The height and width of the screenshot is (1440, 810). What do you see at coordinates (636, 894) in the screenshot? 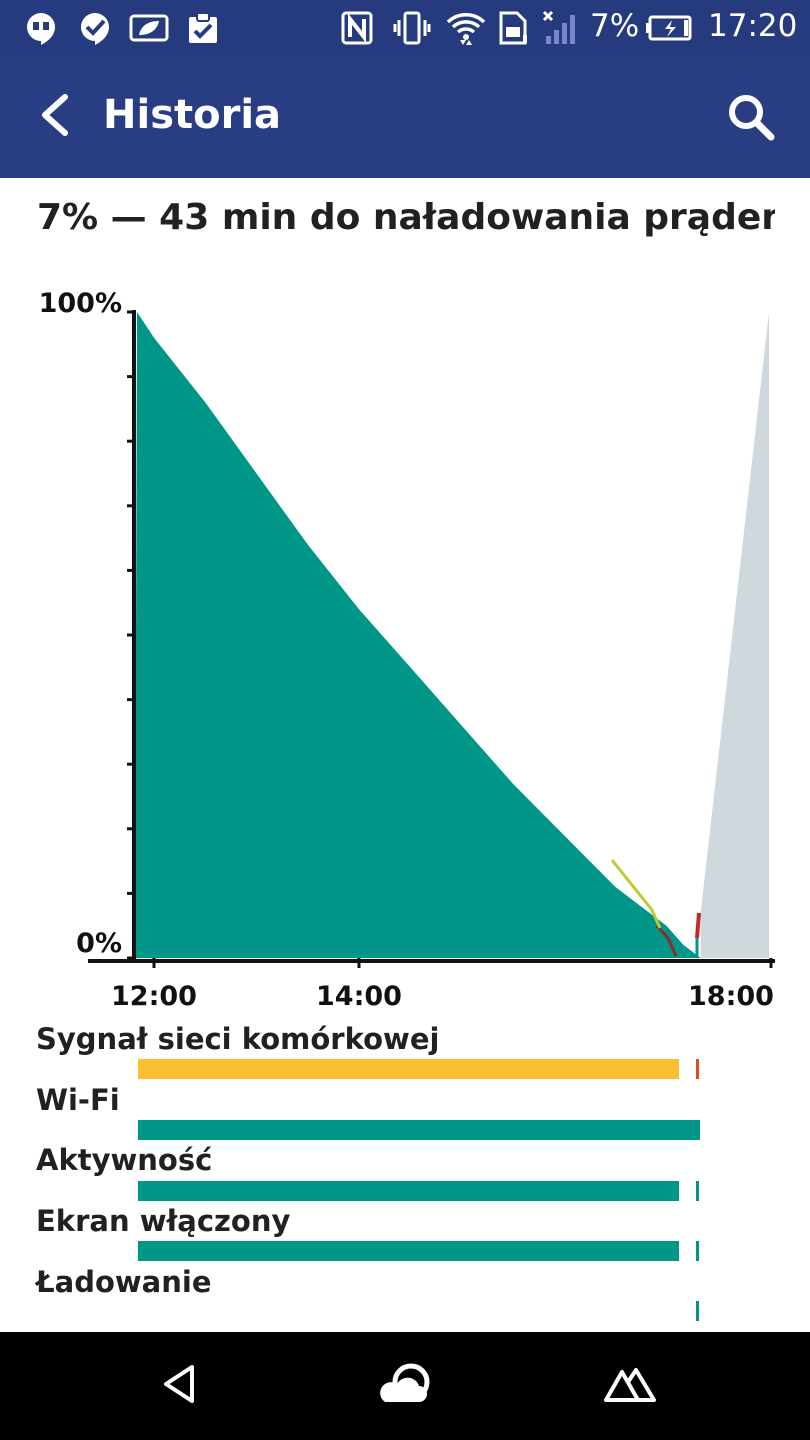
I see `tail-edge-yellow` at bounding box center [636, 894].